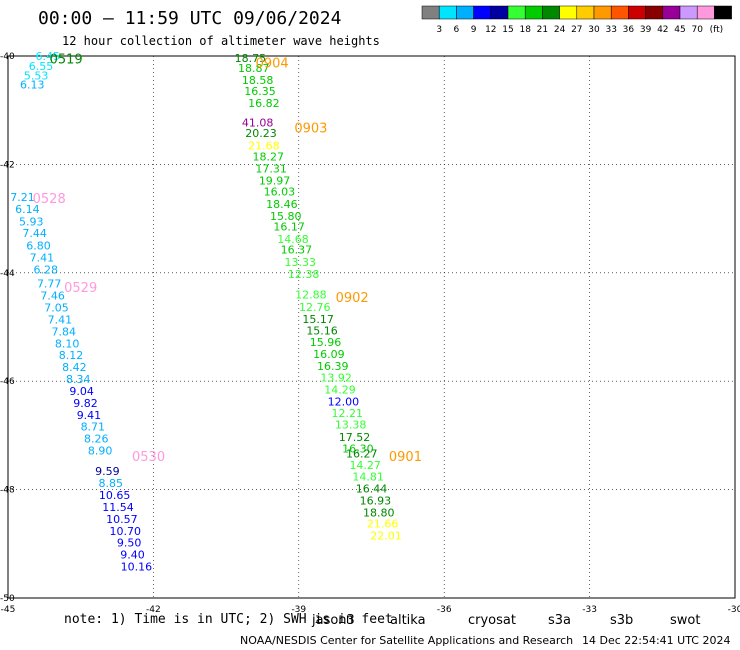  What do you see at coordinates (376, 500) in the screenshot?
I see `wave-height-value: 16.93` at bounding box center [376, 500].